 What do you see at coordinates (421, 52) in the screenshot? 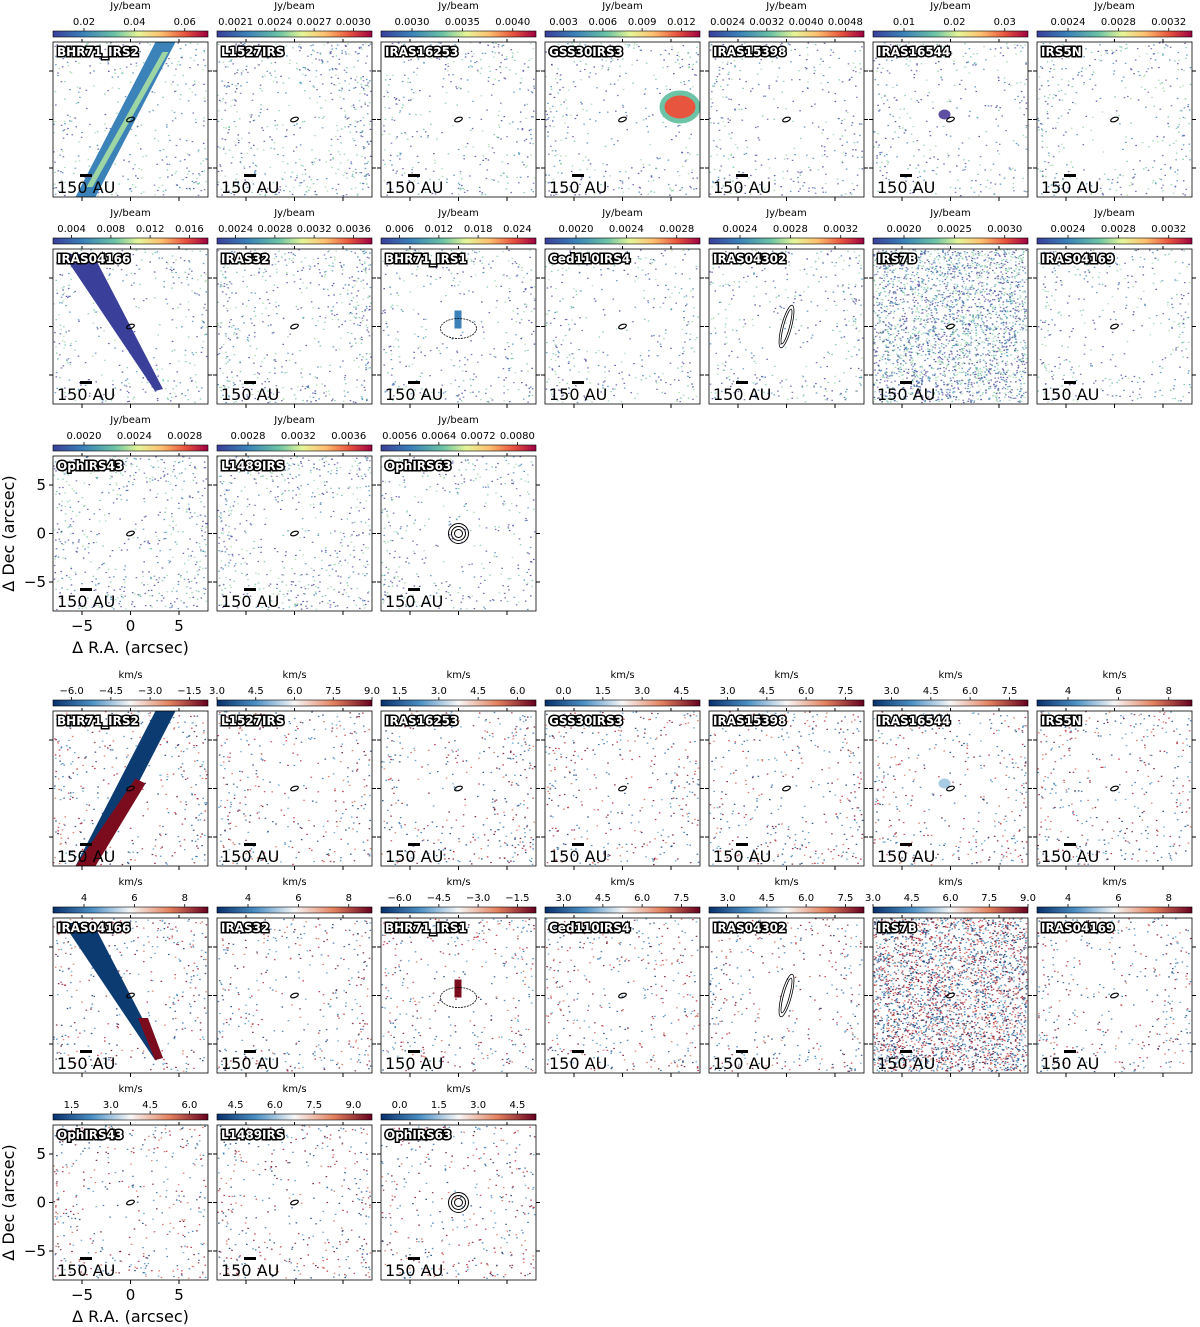
I see `panel-name: IRAS16253` at bounding box center [421, 52].